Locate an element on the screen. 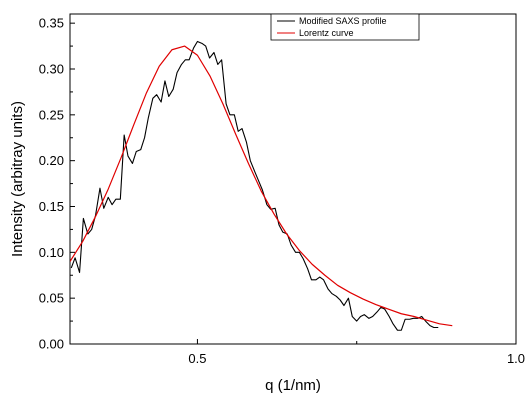 The width and height of the screenshot is (526, 396). x-tick-label: 1.0 is located at coordinates (516, 358).